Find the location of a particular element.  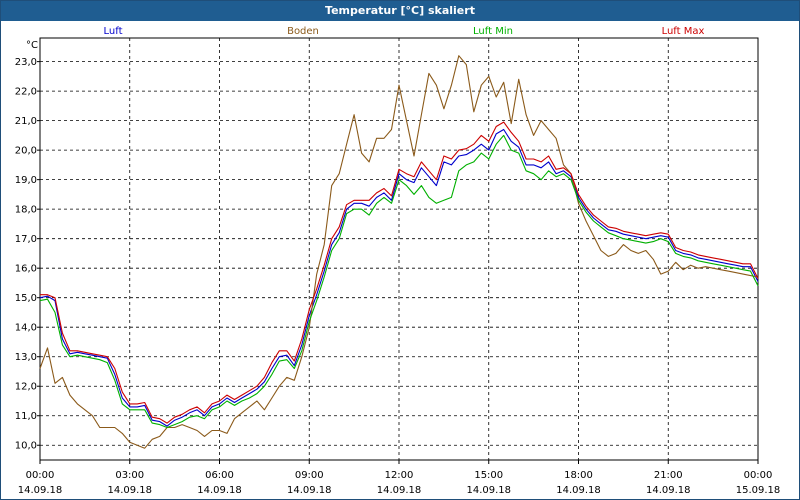

x-tick-time-label: 21:00 is located at coordinates (668, 475).